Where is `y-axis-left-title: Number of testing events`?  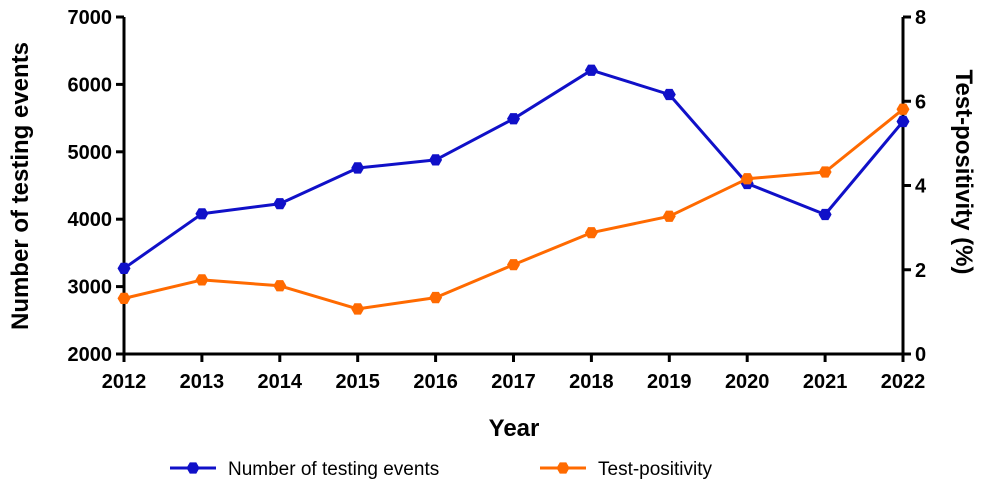 y-axis-left-title: Number of testing events is located at coordinates (20, 186).